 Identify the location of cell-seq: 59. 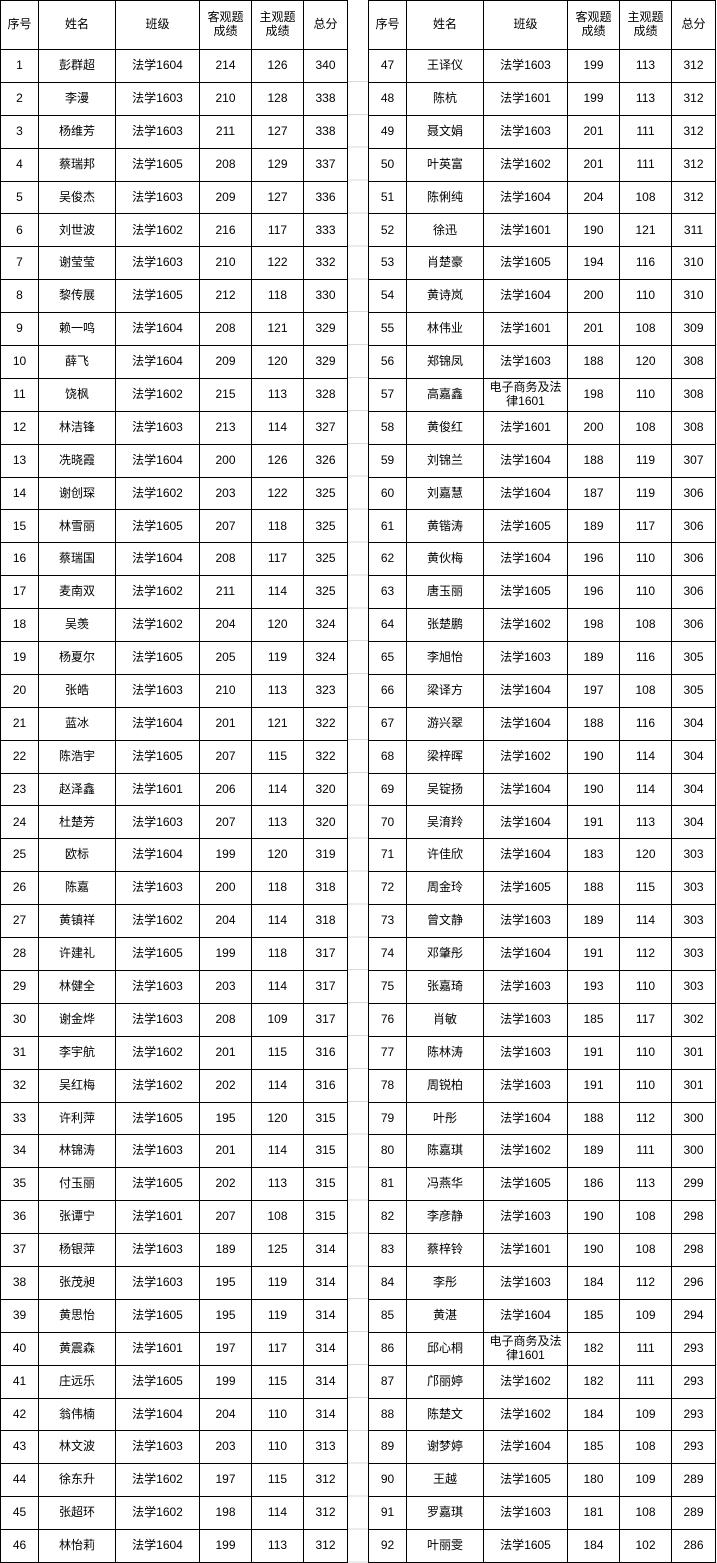
(387, 460).